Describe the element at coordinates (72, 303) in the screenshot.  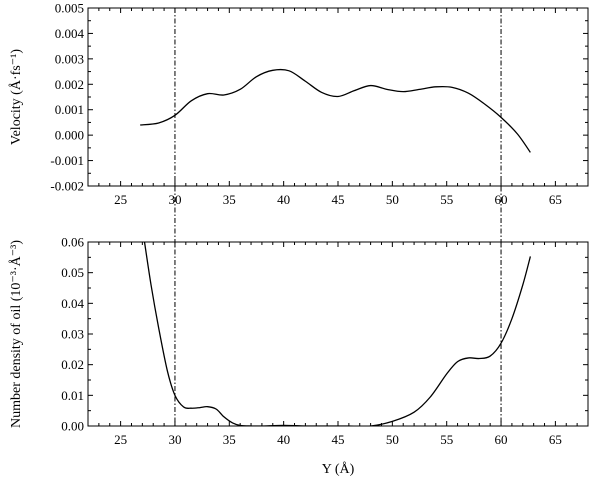
I see `density-y-tick-label: 0.04` at that location.